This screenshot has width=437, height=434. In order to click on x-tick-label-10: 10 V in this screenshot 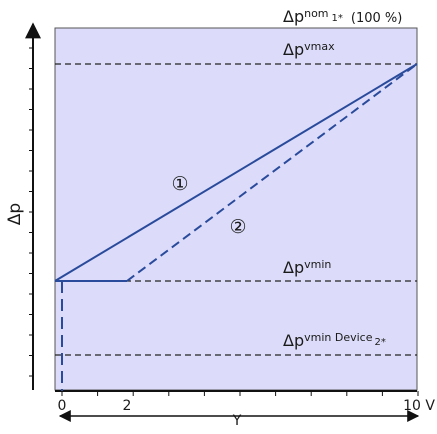, I will do `click(419, 406)`.